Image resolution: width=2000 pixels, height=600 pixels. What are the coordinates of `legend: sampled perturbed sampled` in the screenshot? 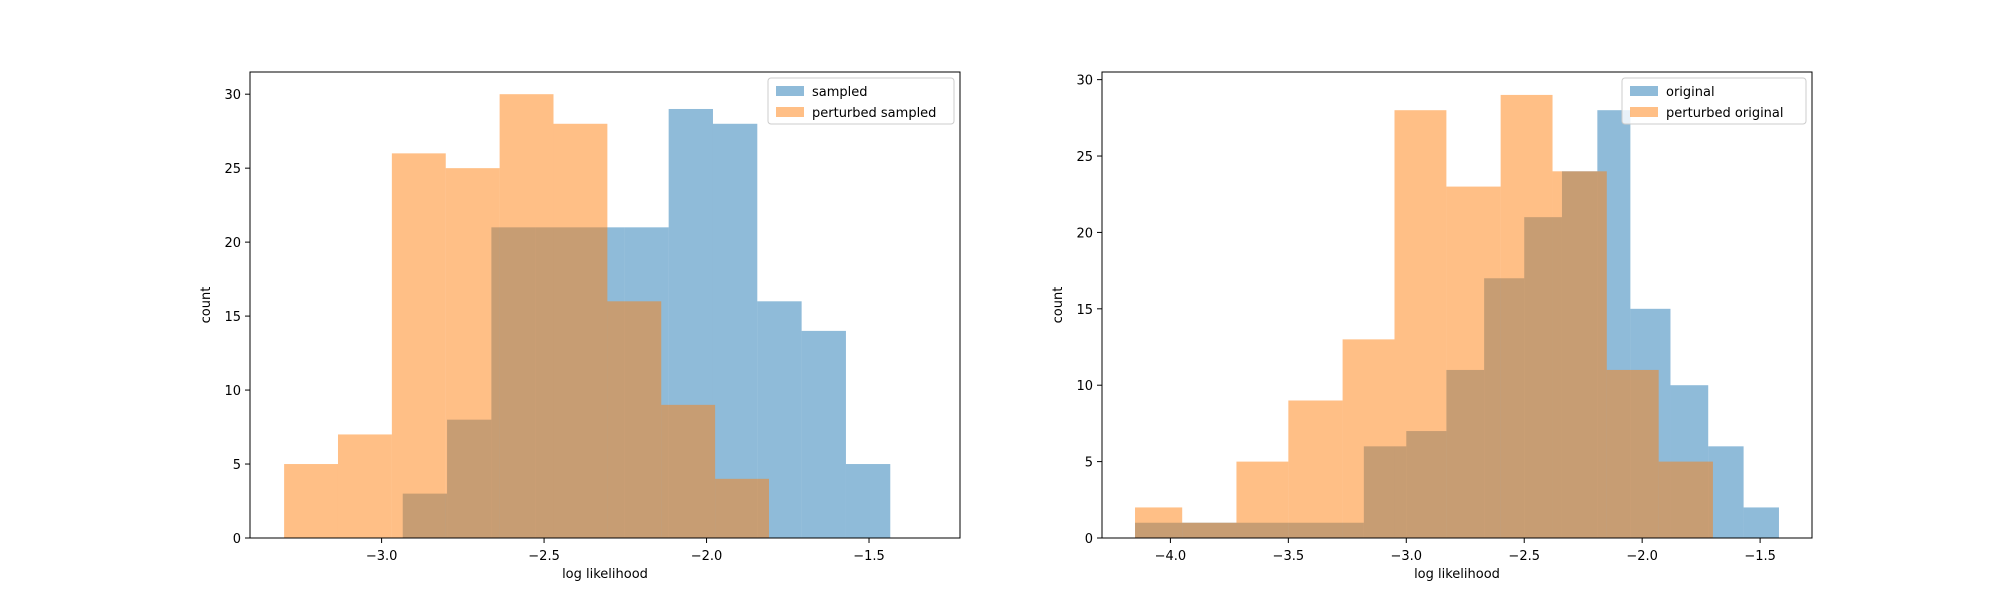 It's located at (861, 101).